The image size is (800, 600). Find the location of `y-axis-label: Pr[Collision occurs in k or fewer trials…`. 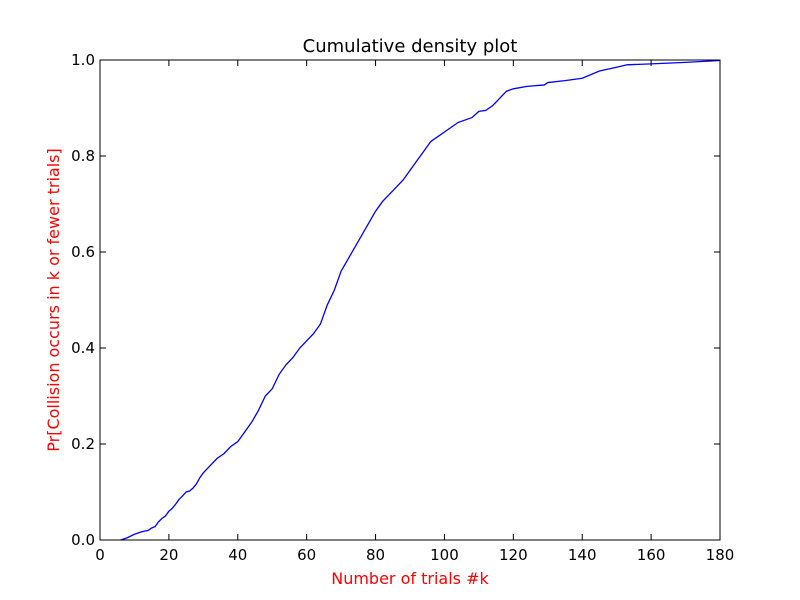

y-axis-label: Pr[Collision occurs in k or fewer trials… is located at coordinates (53, 299).